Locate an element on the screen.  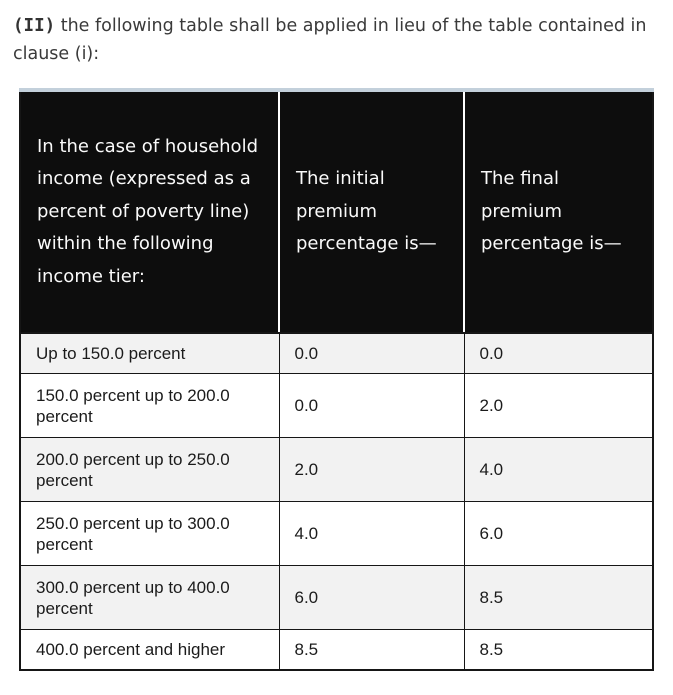
tier-cell: 250.0 percent up to 300.0 percent is located at coordinates (149, 533).